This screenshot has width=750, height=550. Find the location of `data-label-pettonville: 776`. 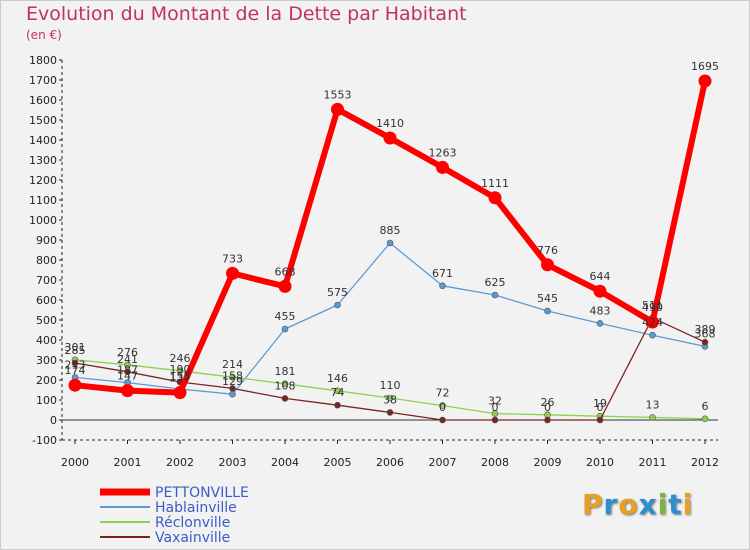

data-label-pettonville: 776 is located at coordinates (547, 250).